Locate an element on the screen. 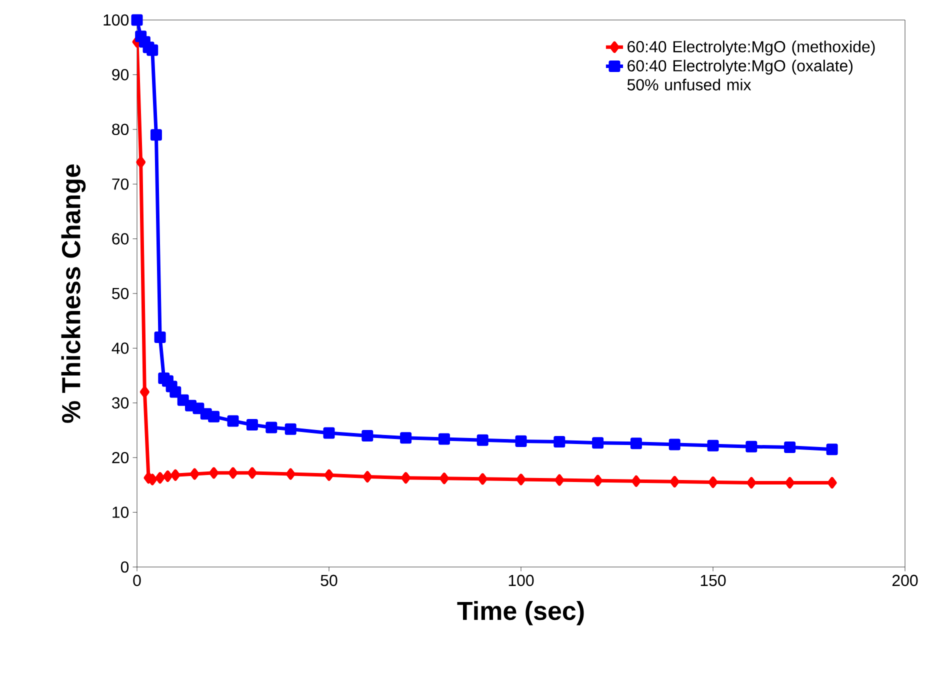 The height and width of the screenshot is (683, 933). x-tick-label: 50 is located at coordinates (329, 580).